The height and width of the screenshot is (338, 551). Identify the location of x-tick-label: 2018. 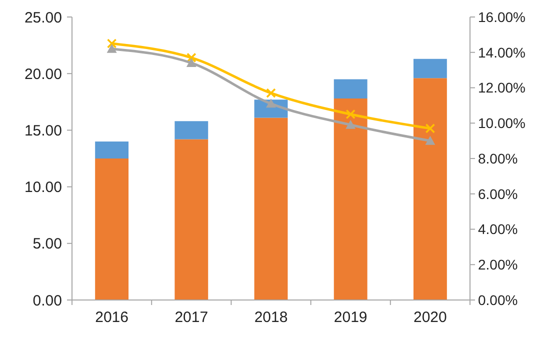
(271, 317).